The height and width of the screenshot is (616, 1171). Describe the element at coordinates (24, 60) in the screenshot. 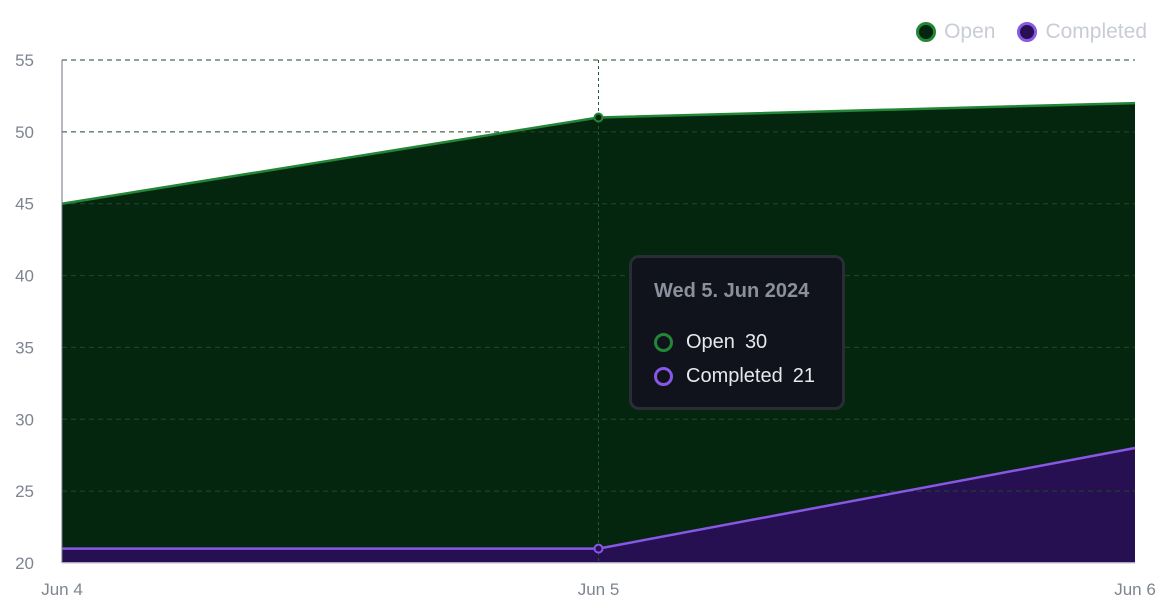

I see `y-tick-label: 55` at that location.